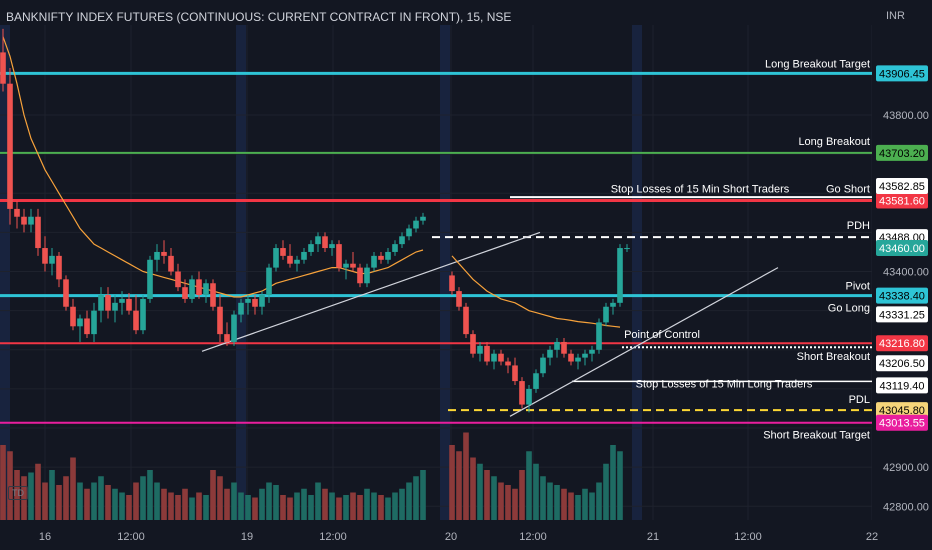  Describe the element at coordinates (451, 537) in the screenshot. I see `x-tick-label: 20` at that location.